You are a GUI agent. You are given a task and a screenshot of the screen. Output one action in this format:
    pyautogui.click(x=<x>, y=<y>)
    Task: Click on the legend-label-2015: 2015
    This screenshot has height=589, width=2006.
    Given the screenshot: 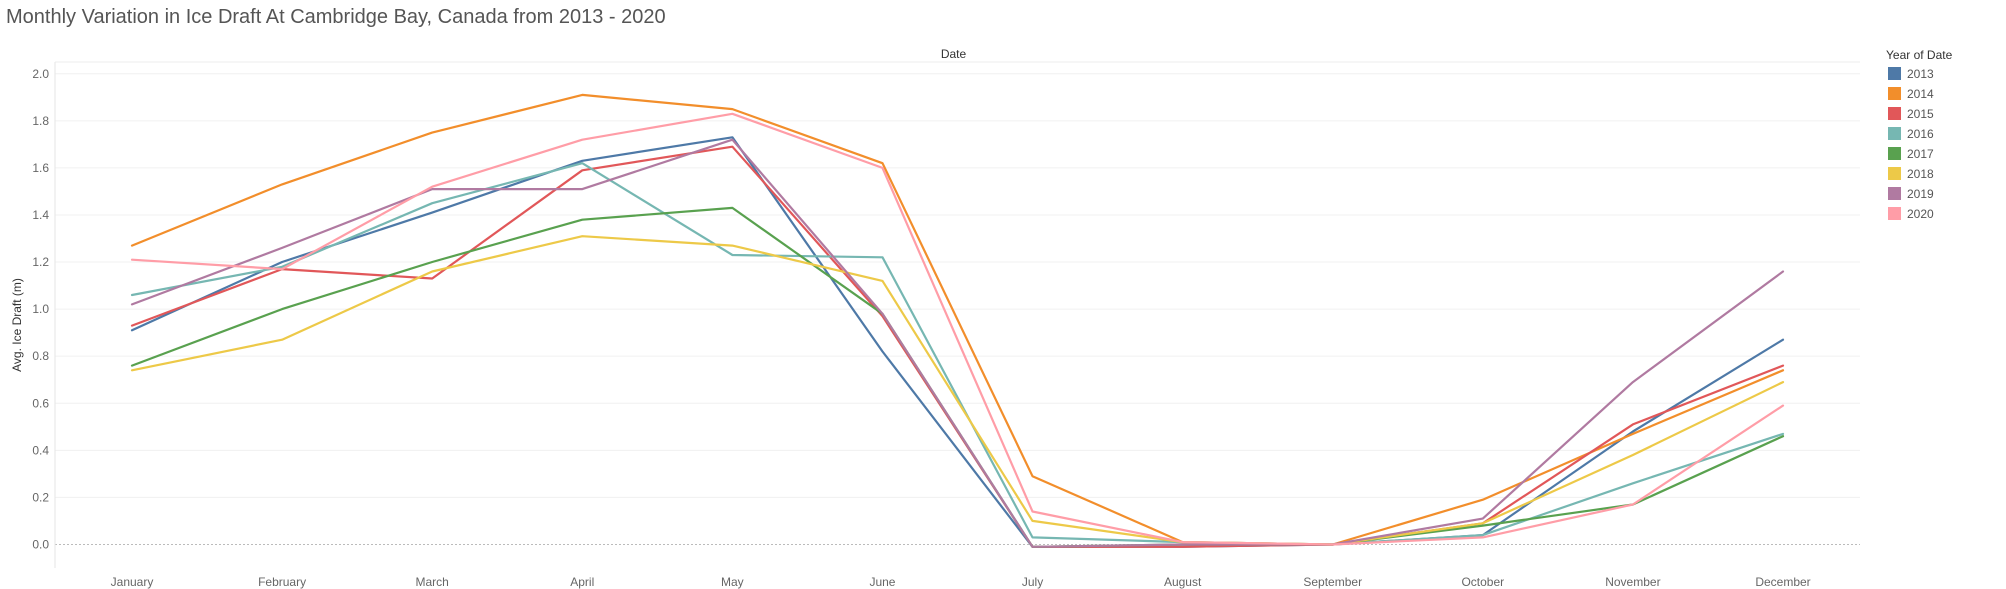 What is the action you would take?
    pyautogui.click(x=1920, y=114)
    